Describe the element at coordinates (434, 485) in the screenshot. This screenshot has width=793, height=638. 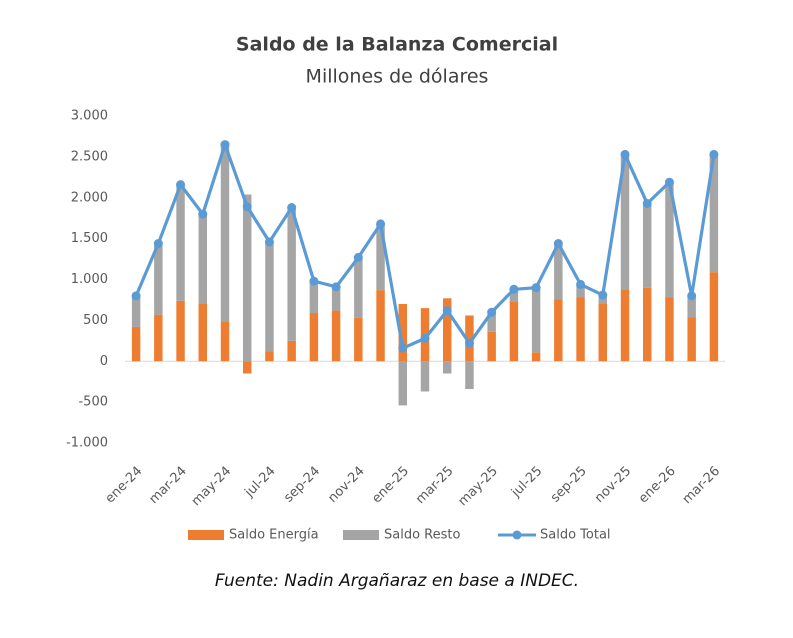
I see `x-tick-label: mar-25` at that location.